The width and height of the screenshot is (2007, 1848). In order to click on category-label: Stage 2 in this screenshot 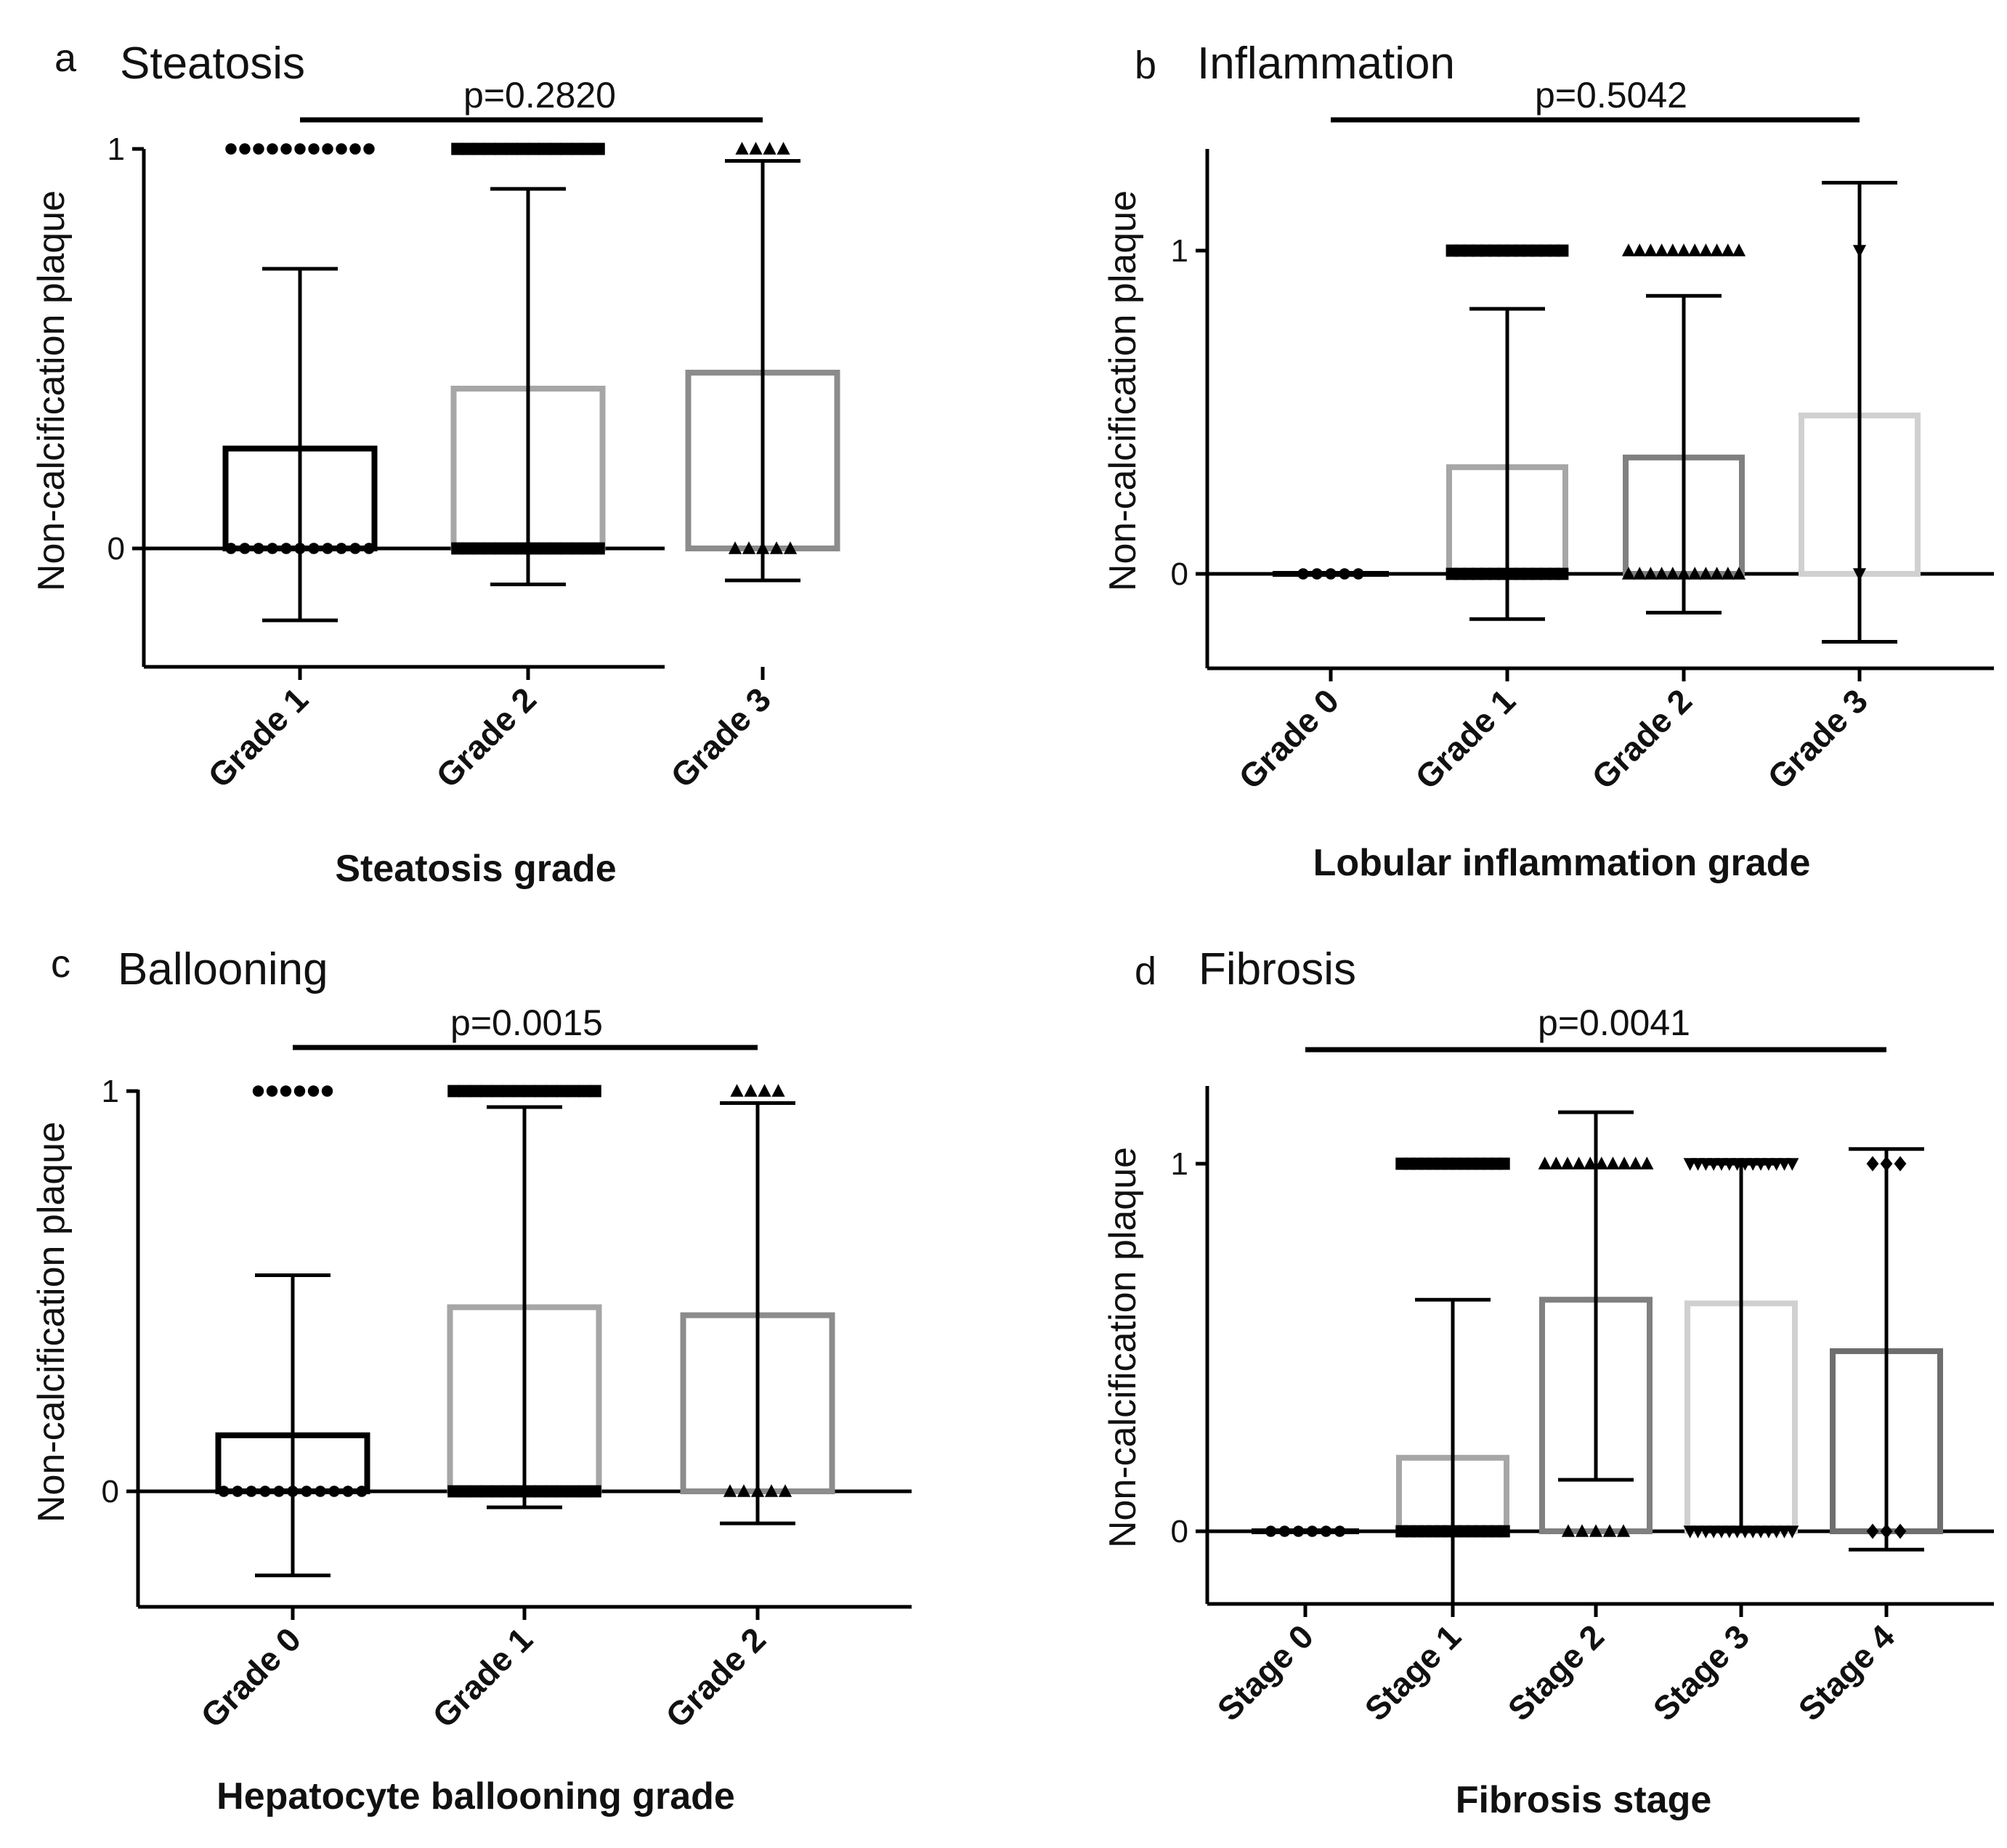, I will do `click(1556, 1672)`.